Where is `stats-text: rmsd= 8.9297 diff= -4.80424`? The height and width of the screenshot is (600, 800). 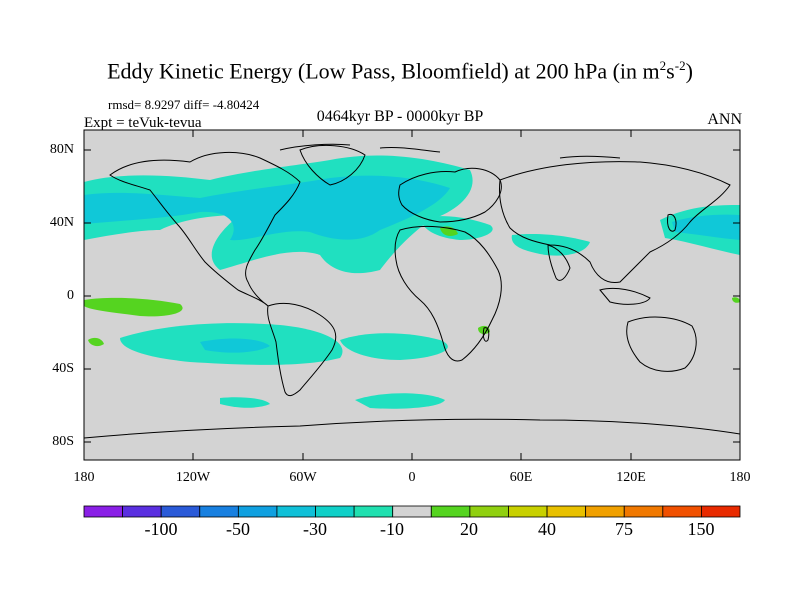
stats-text: rmsd= 8.9297 diff= -4.80424 is located at coordinates (184, 104).